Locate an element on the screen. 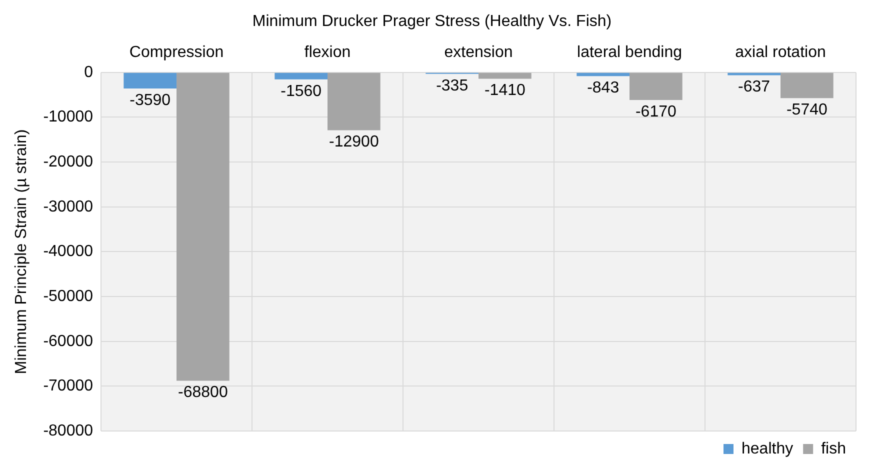  legend-label: fish is located at coordinates (833, 449).